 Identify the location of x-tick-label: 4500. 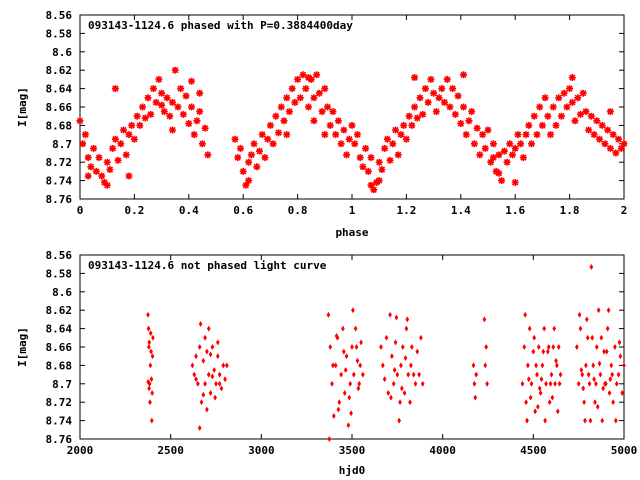
(533, 450).